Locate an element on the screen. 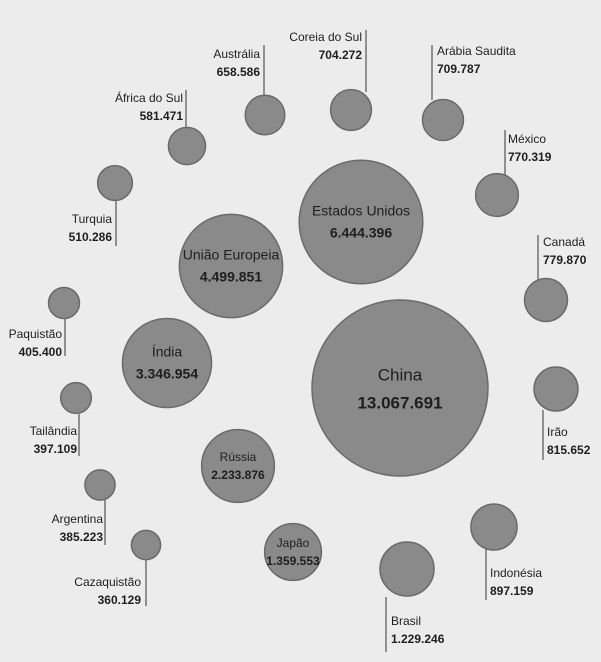 Image resolution: width=601 pixels, height=662 pixels. value-label: 4.499.851 is located at coordinates (231, 277).